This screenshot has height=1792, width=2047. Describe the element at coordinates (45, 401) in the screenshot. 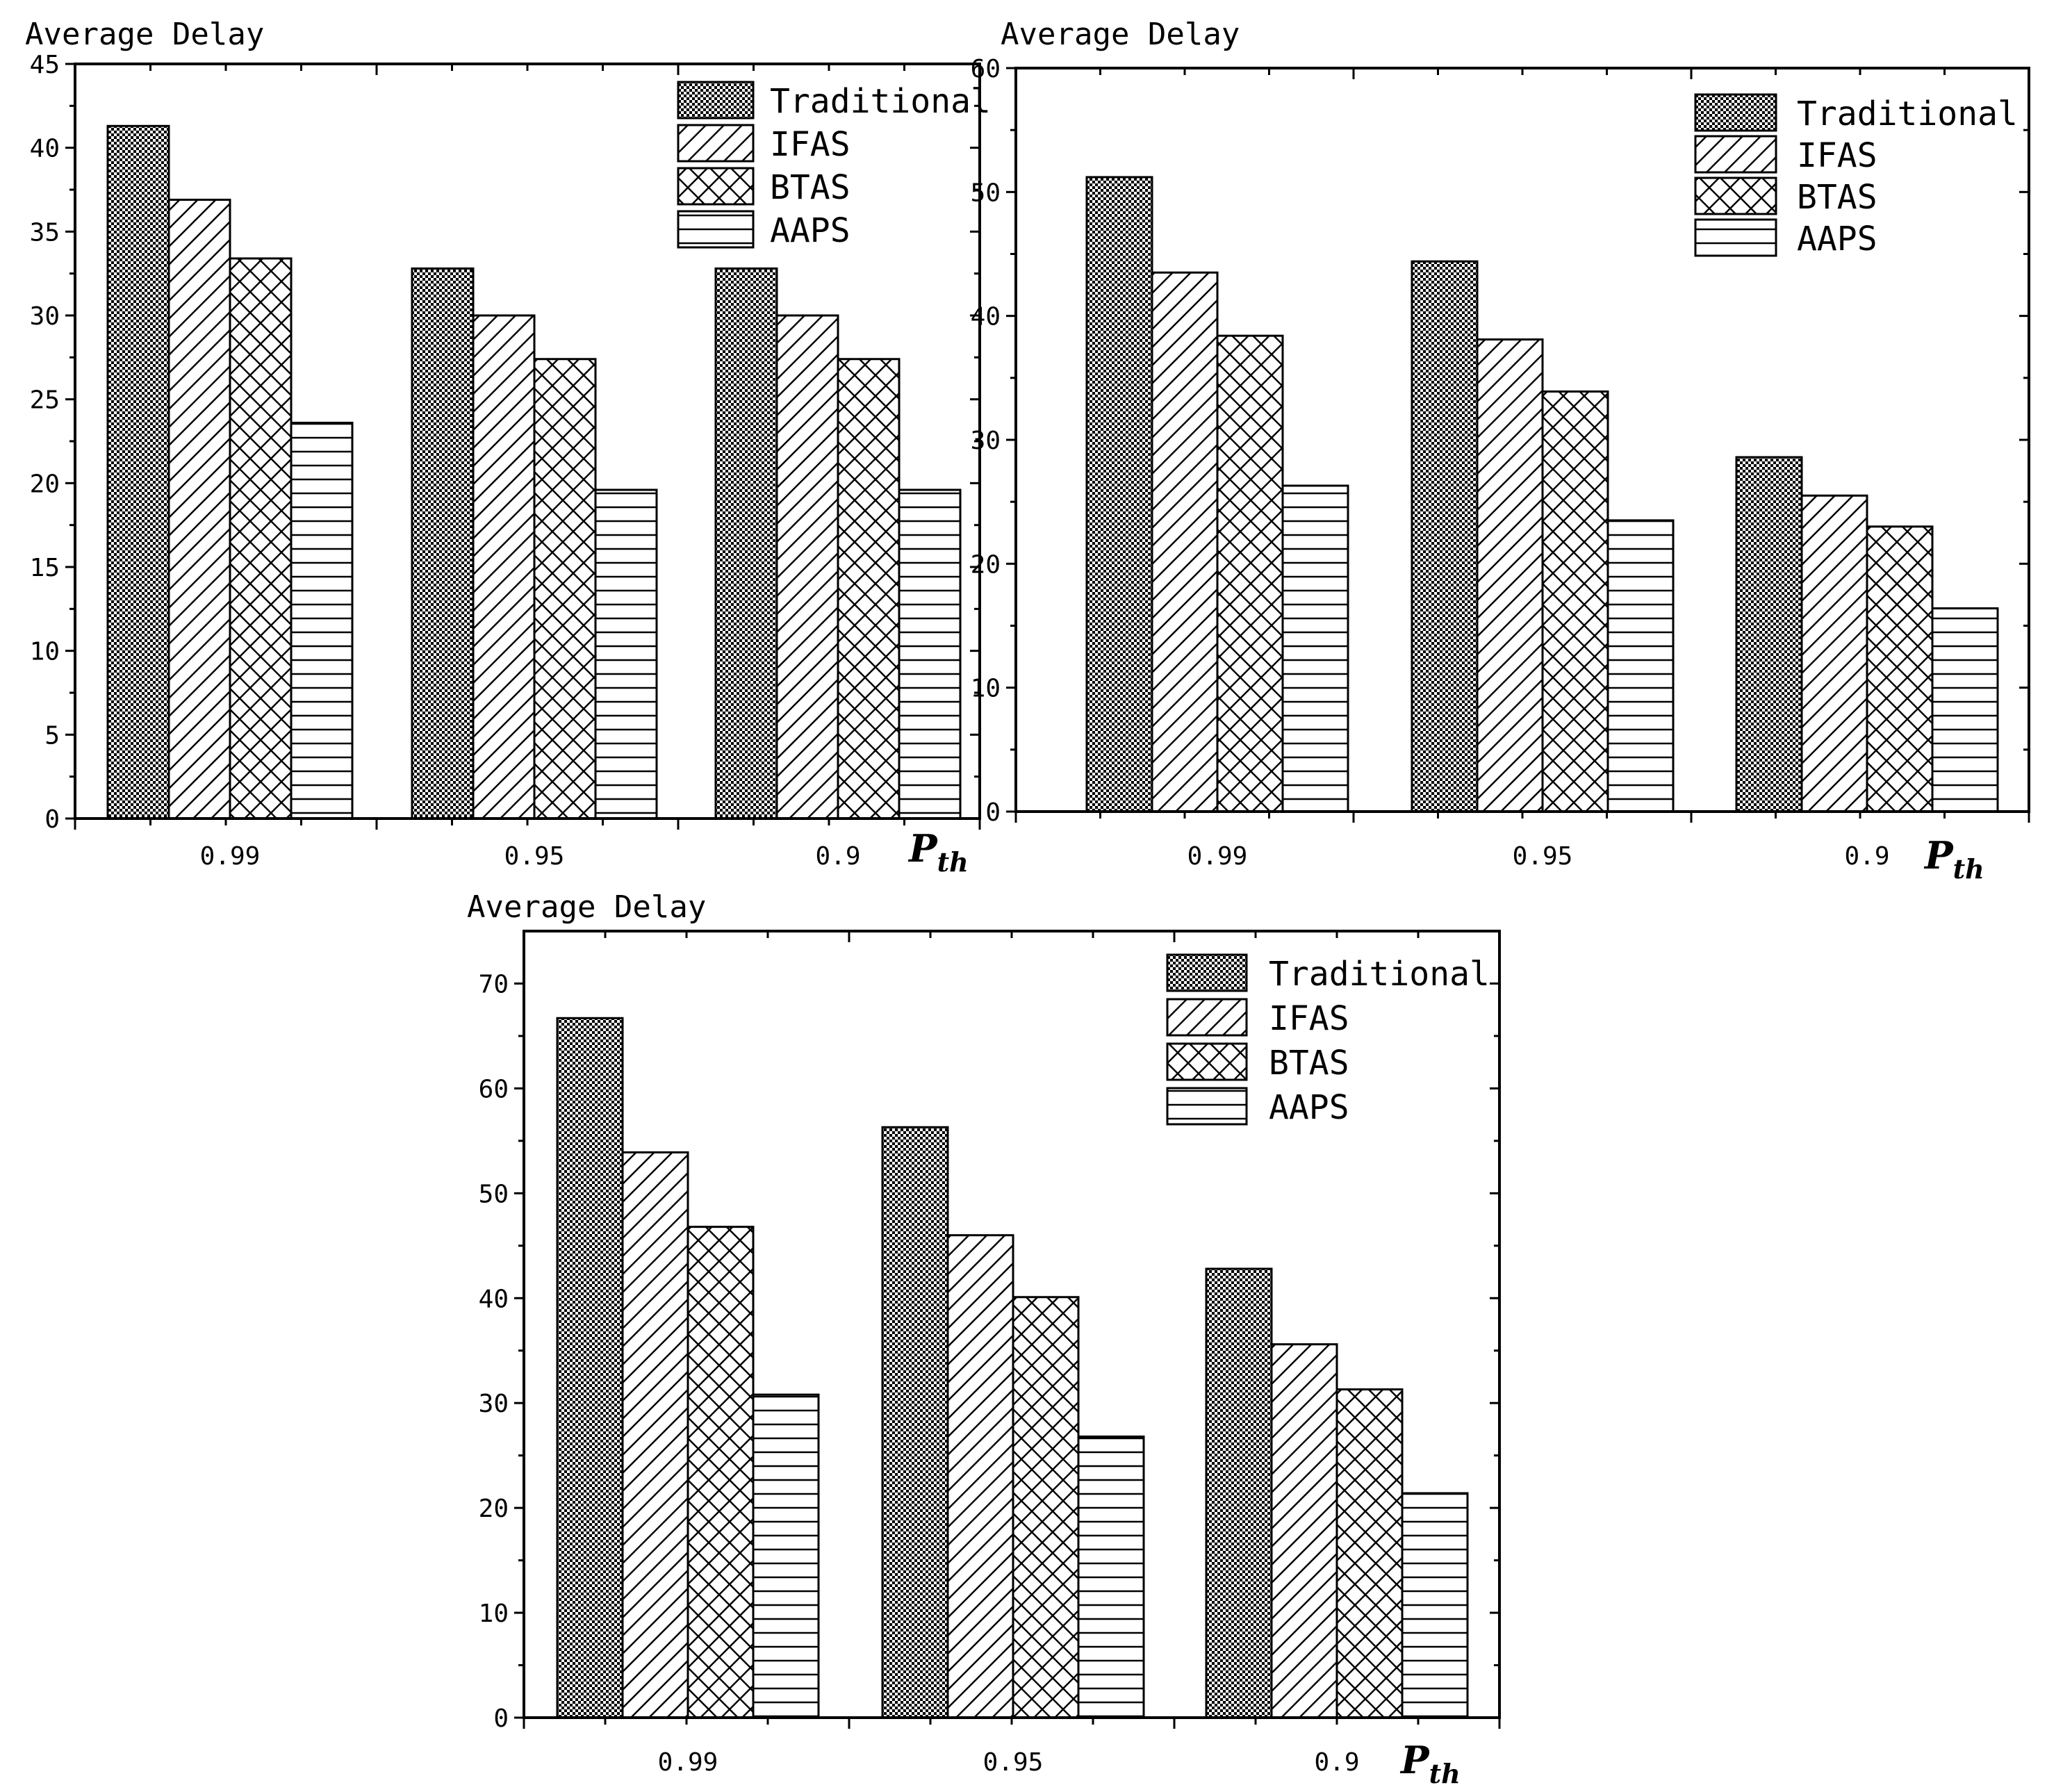

I see `y-tick-label: 25` at that location.